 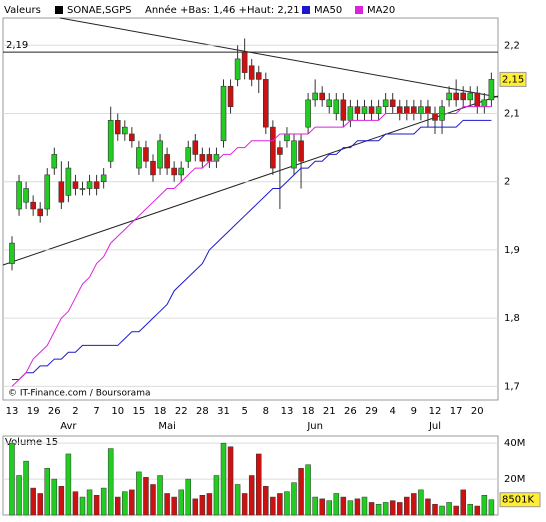 What do you see at coordinates (222, 10) in the screenshot?
I see `subtitle: Année +Bas: 1,46 +Haut: 2,21` at bounding box center [222, 10].